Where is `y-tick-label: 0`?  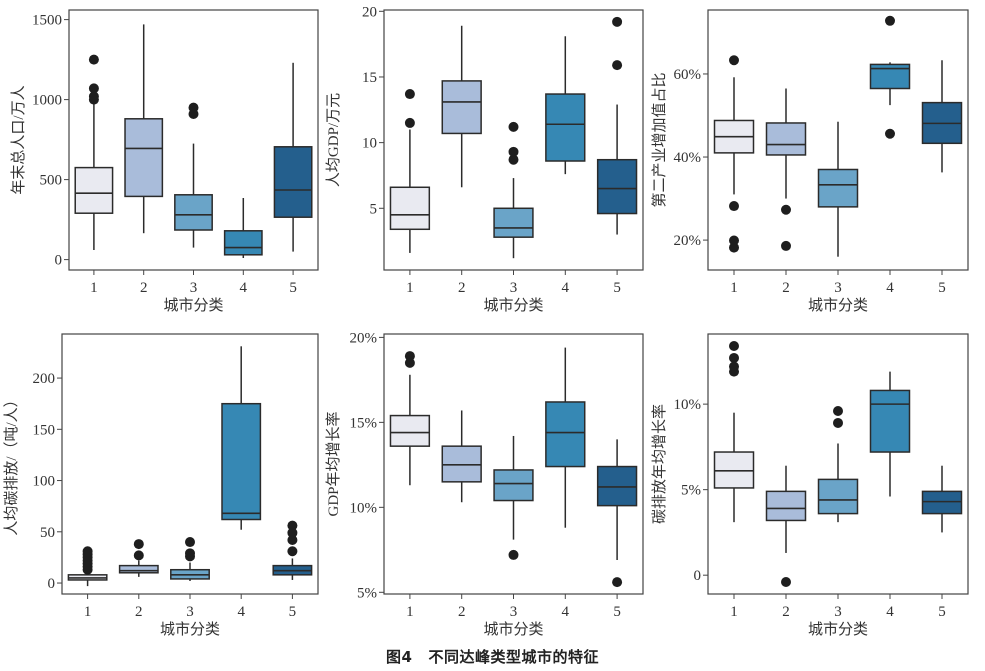
y-tick-label: 0 is located at coordinates (59, 261).